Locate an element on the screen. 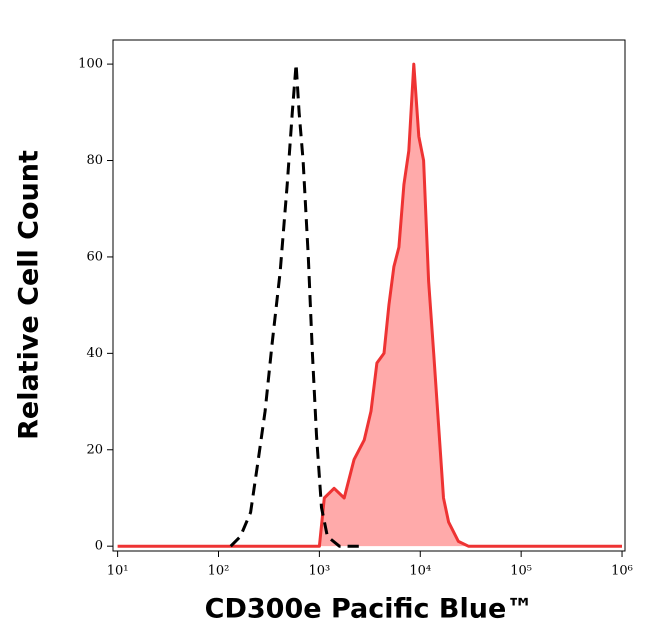 This screenshot has height=641, width=646. x-axis-label: CD300e Pacific Blue™ is located at coordinates (369, 609).